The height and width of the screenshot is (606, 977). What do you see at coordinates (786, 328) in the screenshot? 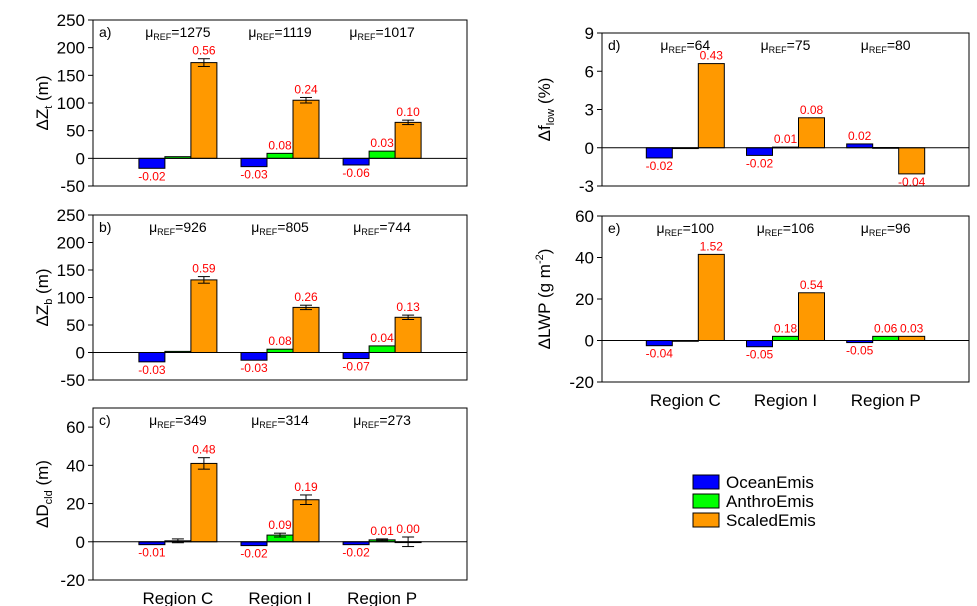
I see `value-label-e-anthroemis-2: 0.18` at bounding box center [786, 328].